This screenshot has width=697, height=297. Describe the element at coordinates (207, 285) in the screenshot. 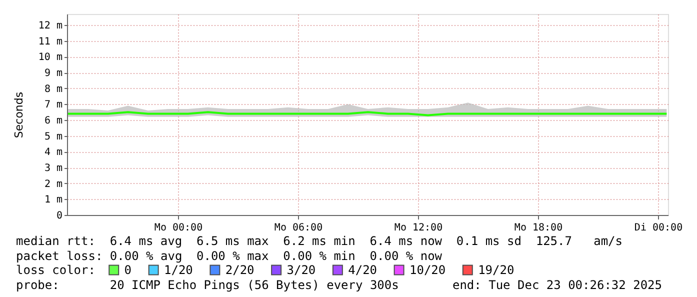

I see `text: probe: 20 ICMP Echo Pings (56 Bytes) every 300s` at that location.